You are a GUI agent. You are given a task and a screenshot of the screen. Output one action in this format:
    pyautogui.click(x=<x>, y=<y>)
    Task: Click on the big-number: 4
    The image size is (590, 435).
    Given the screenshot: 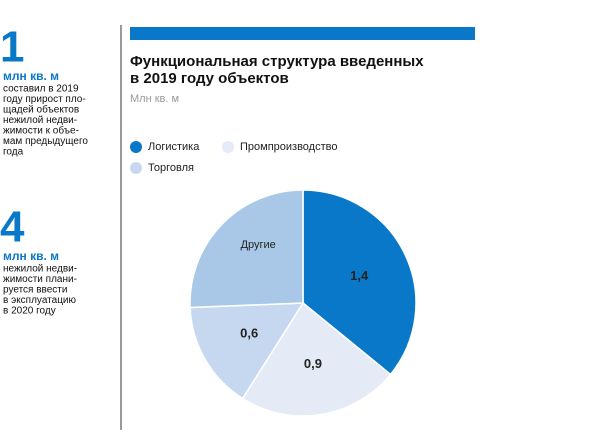 What is the action you would take?
    pyautogui.click(x=12, y=227)
    